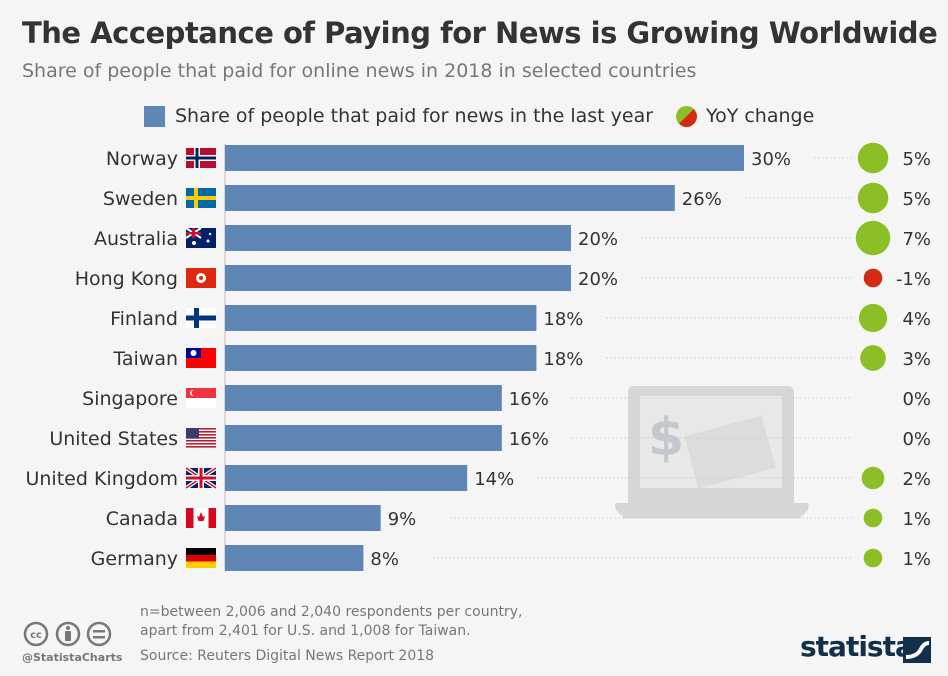 This screenshot has height=676, width=948. Describe the element at coordinates (402, 519) in the screenshot. I see `bar-value-label: 9%` at that location.